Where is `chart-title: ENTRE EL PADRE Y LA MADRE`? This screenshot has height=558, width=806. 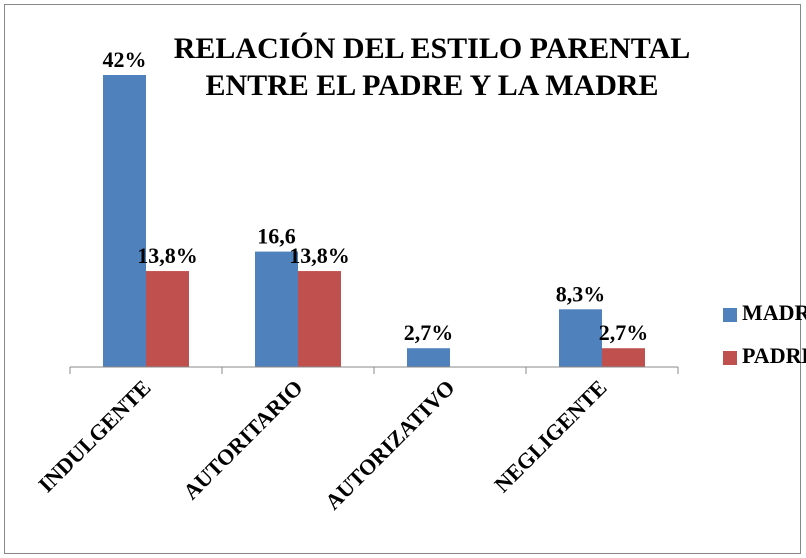
chart-title: ENTRE EL PADRE Y LA MADRE is located at coordinates (431, 85).